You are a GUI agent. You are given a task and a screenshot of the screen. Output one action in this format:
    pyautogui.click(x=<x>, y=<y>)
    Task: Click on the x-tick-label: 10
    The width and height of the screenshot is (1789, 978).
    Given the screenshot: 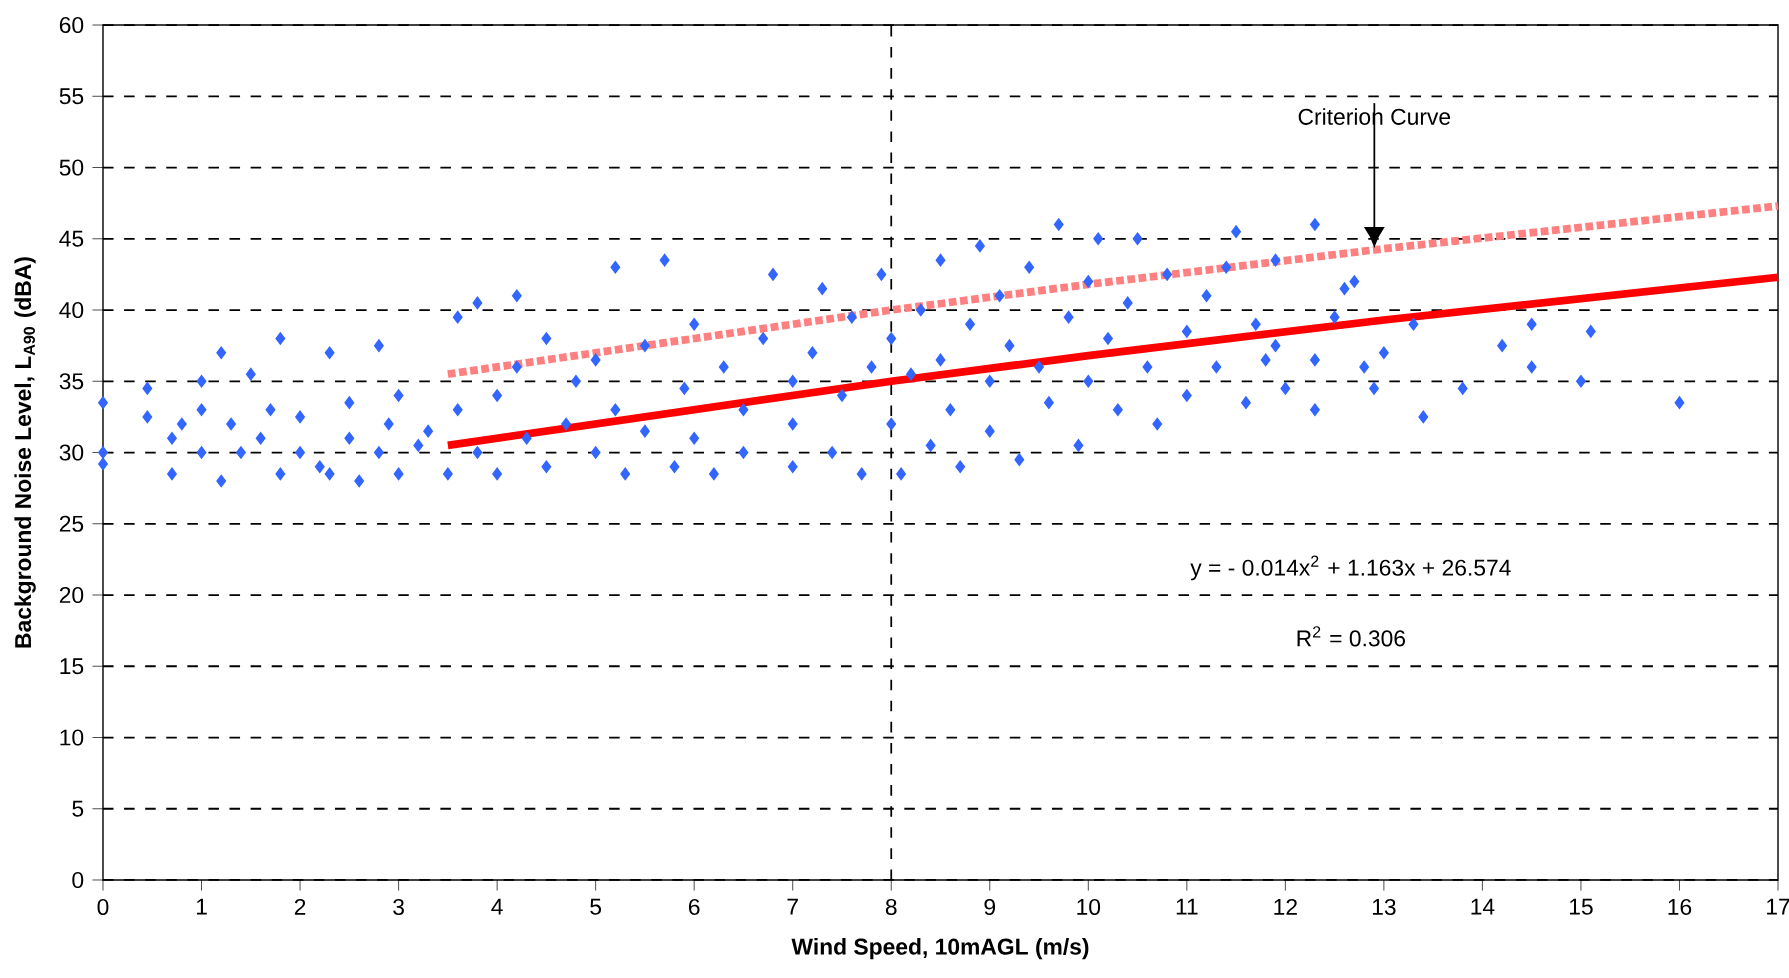 What is the action you would take?
    pyautogui.click(x=1089, y=907)
    